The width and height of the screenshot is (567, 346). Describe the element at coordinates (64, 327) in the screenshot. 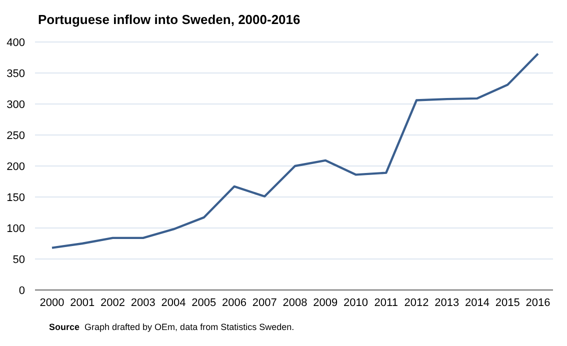

I see `text: Source` at that location.